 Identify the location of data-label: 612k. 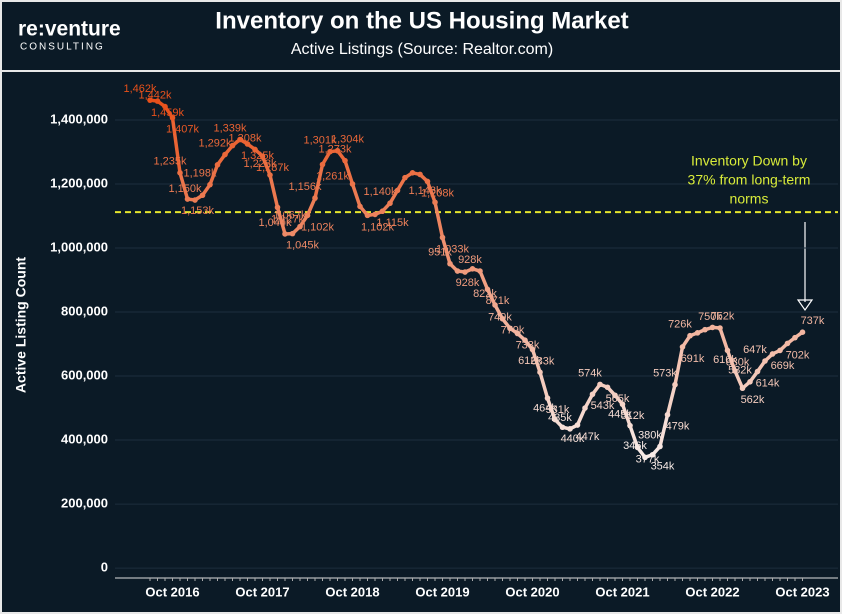
(530, 361).